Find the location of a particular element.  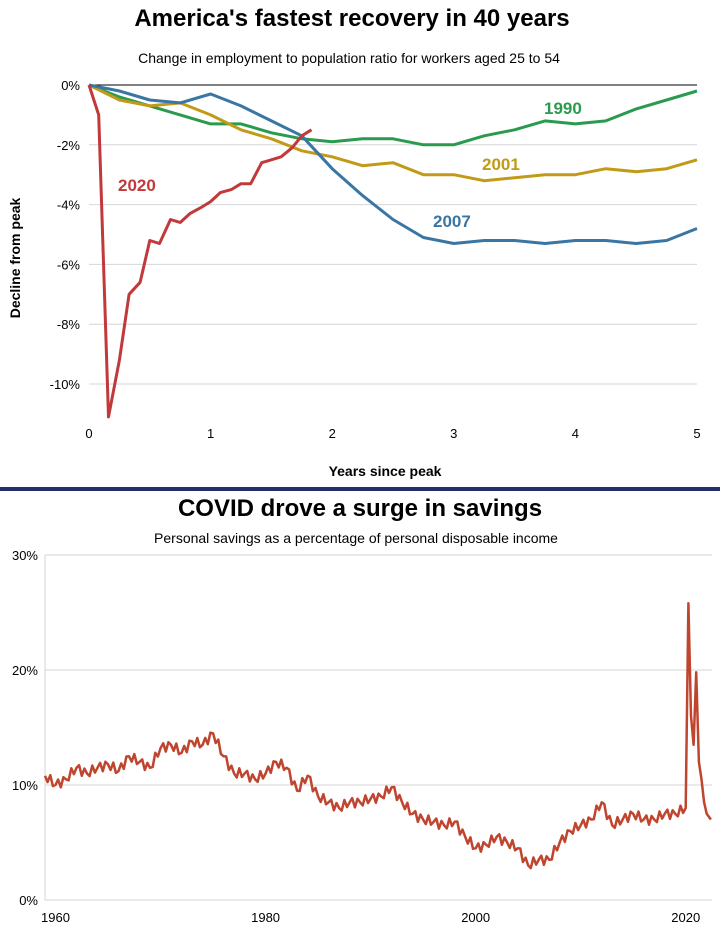

series-line-1990 is located at coordinates (393, 115).